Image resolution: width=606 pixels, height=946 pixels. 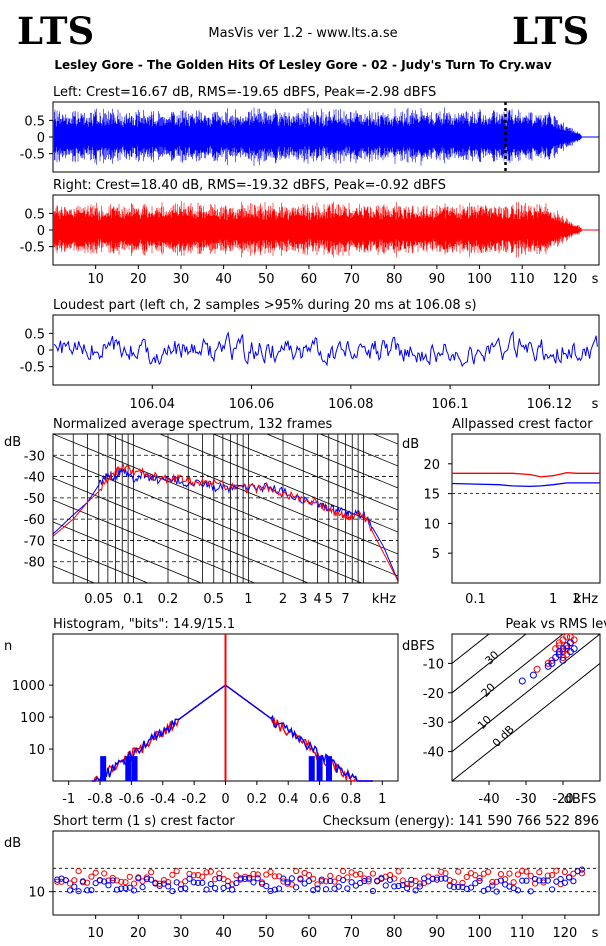 What do you see at coordinates (433, 664) in the screenshot?
I see `y-tick-label: -10` at bounding box center [433, 664].